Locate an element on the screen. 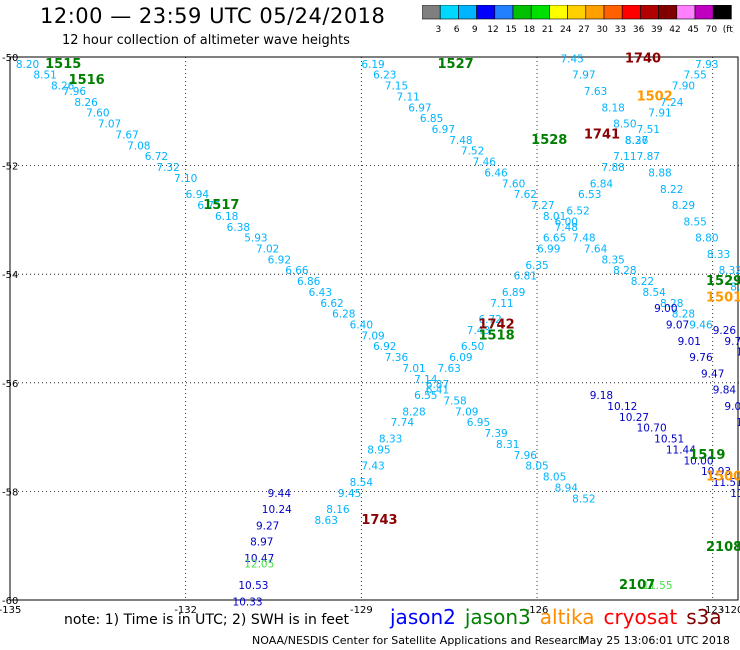  wave-height-point: 6.85 is located at coordinates (431, 119).